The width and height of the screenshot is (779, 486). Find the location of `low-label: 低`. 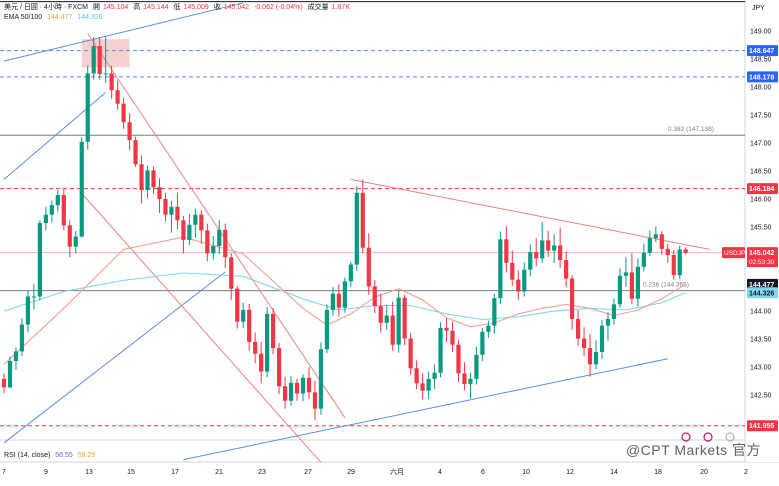

low-label: 低 is located at coordinates (177, 7).